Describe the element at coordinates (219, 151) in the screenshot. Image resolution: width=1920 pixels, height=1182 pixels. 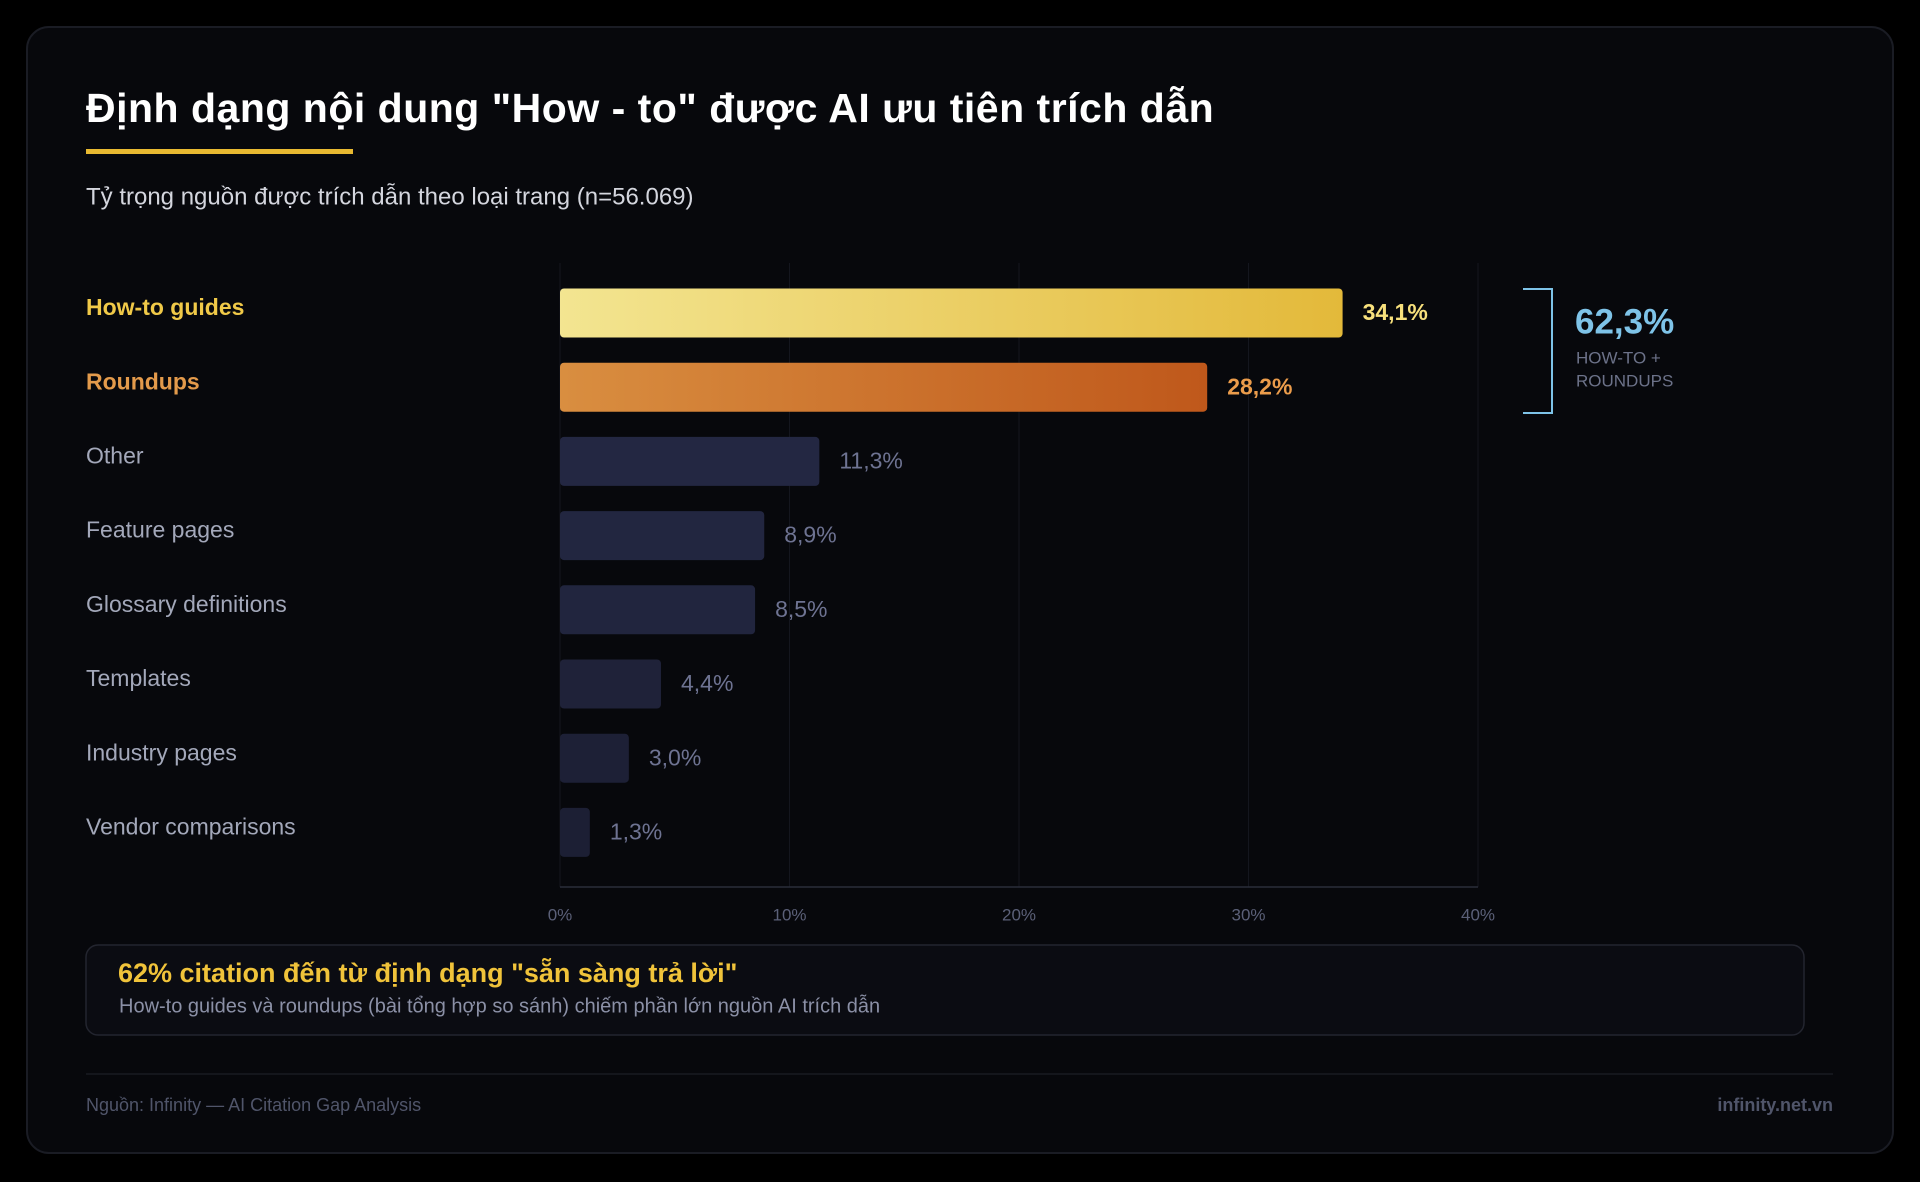
I see `title-underline` at that location.